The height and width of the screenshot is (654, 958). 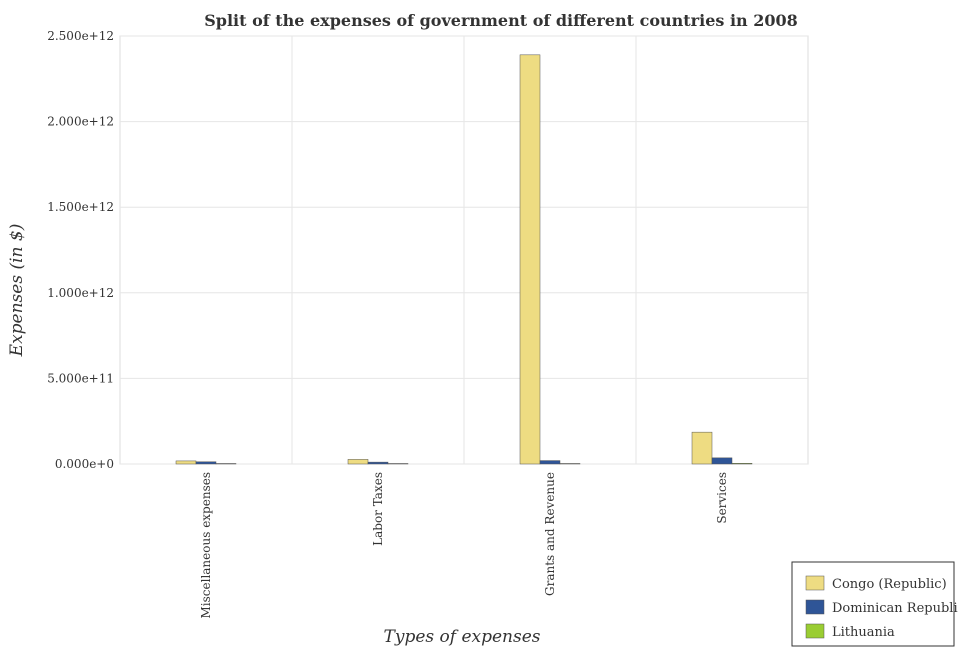 I want to click on y-tick-label: 5.000e+11, so click(x=80, y=378).